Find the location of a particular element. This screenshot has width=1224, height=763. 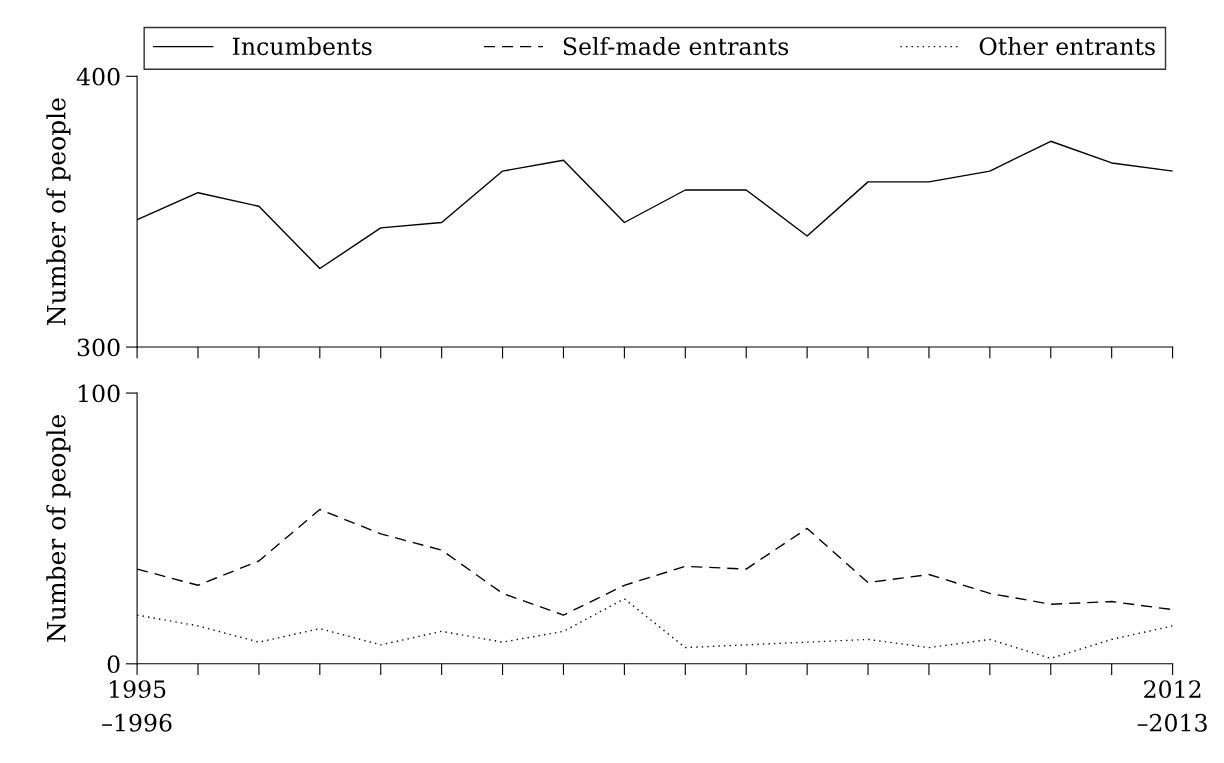

y-tick-label: 100 is located at coordinates (99, 393).